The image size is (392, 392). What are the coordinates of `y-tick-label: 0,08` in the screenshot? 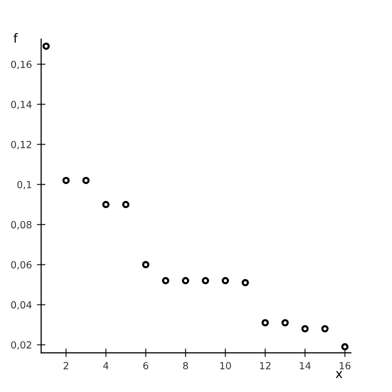 It's located at (21, 225).